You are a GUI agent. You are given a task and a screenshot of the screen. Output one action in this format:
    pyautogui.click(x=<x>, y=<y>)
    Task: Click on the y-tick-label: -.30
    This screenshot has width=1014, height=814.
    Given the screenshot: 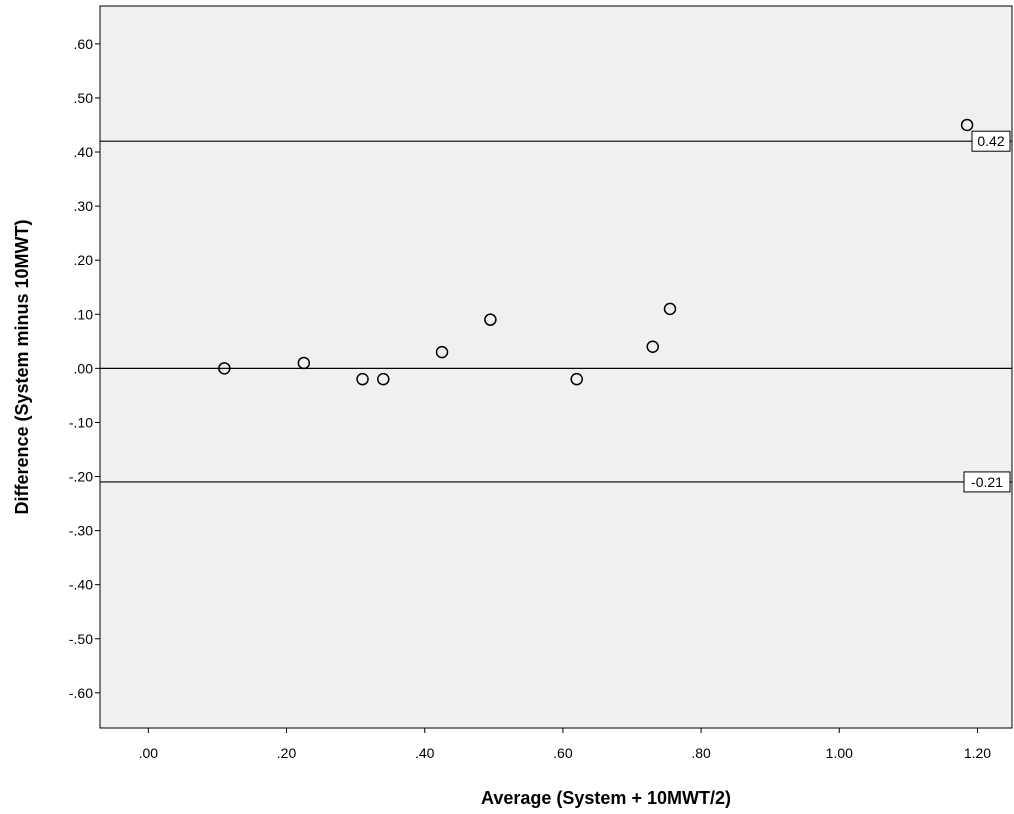 What is the action you would take?
    pyautogui.click(x=81, y=531)
    